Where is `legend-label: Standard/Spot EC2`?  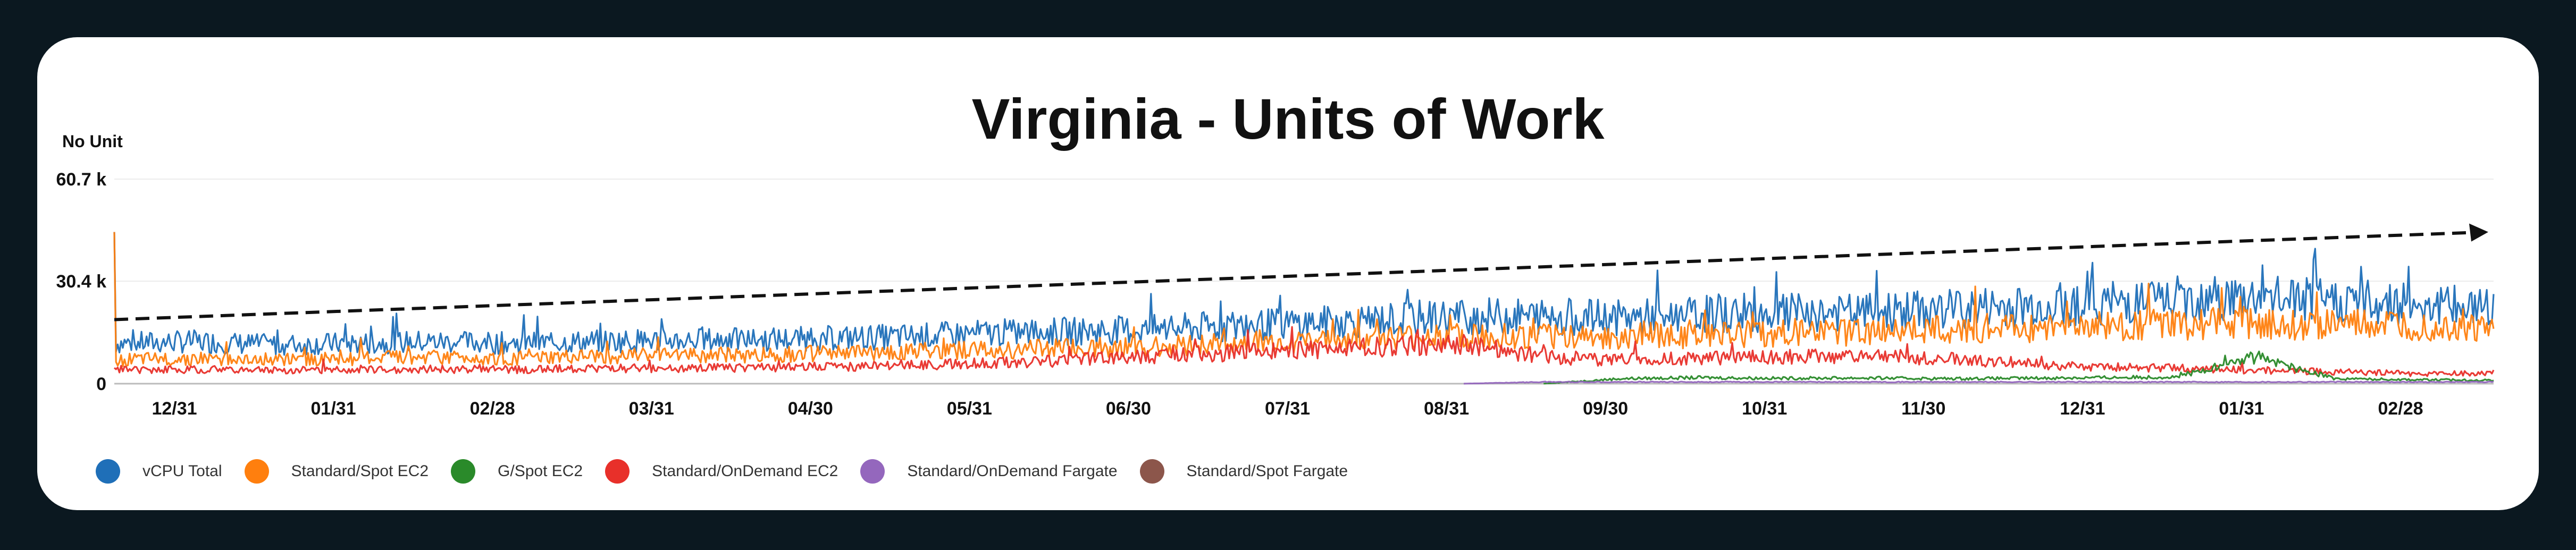
legend-label: Standard/Spot EC2 is located at coordinates (360, 471).